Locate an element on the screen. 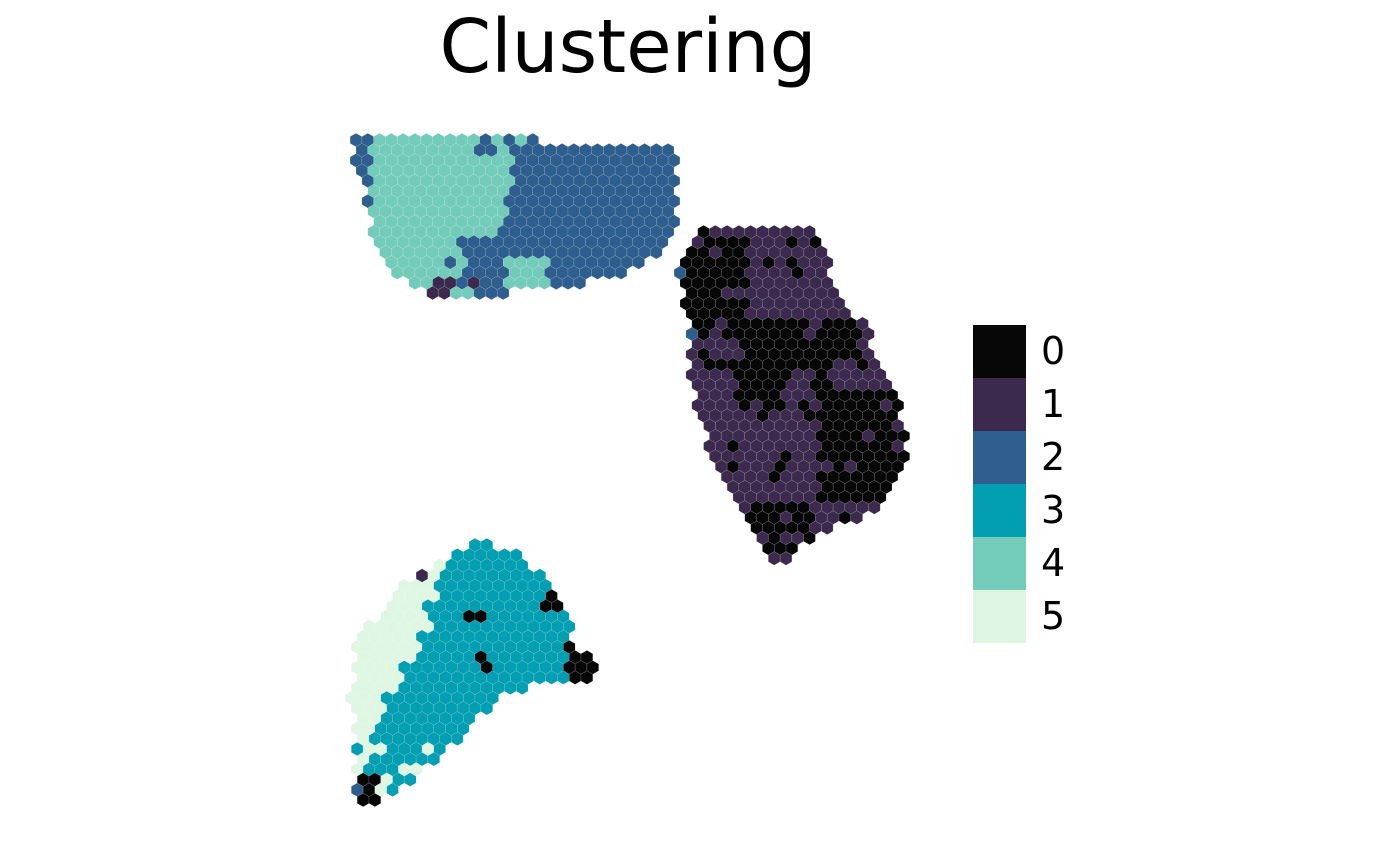  legend: 0 1 2 3 4 5 is located at coordinates (1033, 484).